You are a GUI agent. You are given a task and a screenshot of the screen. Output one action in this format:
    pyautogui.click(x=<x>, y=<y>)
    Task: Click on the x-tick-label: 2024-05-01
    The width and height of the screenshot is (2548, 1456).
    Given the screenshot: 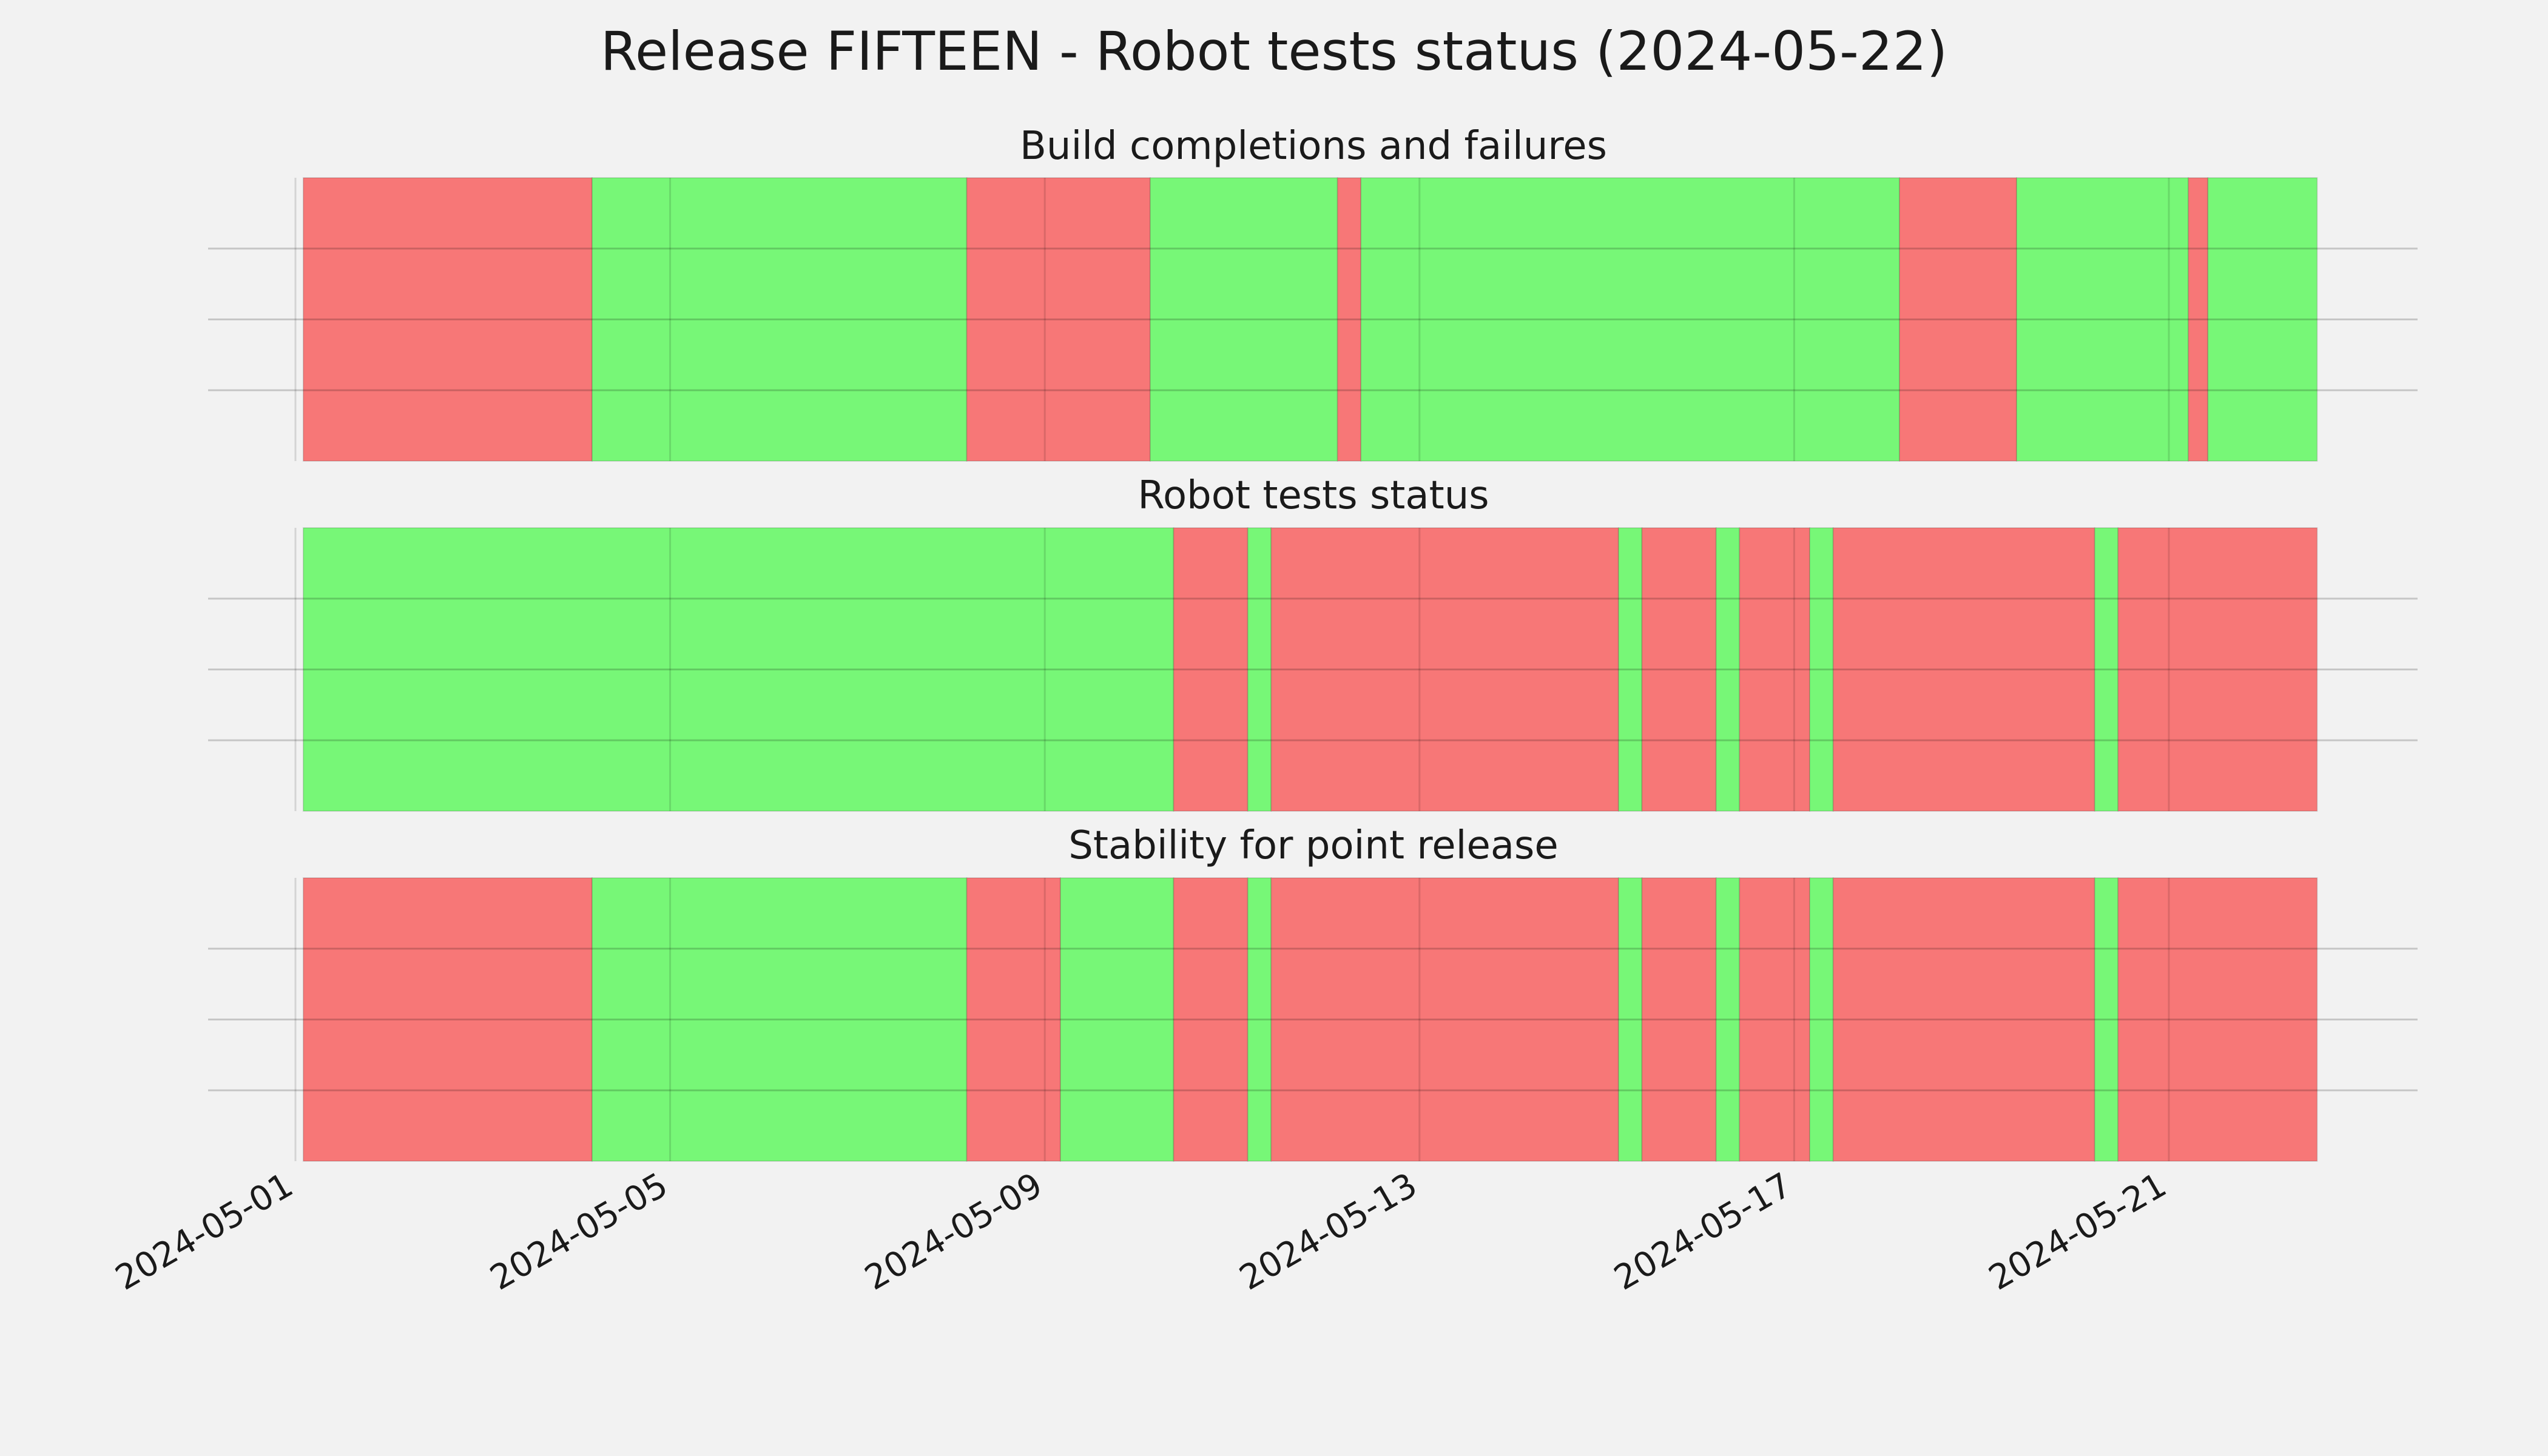 What is the action you would take?
    pyautogui.click(x=204, y=1231)
    